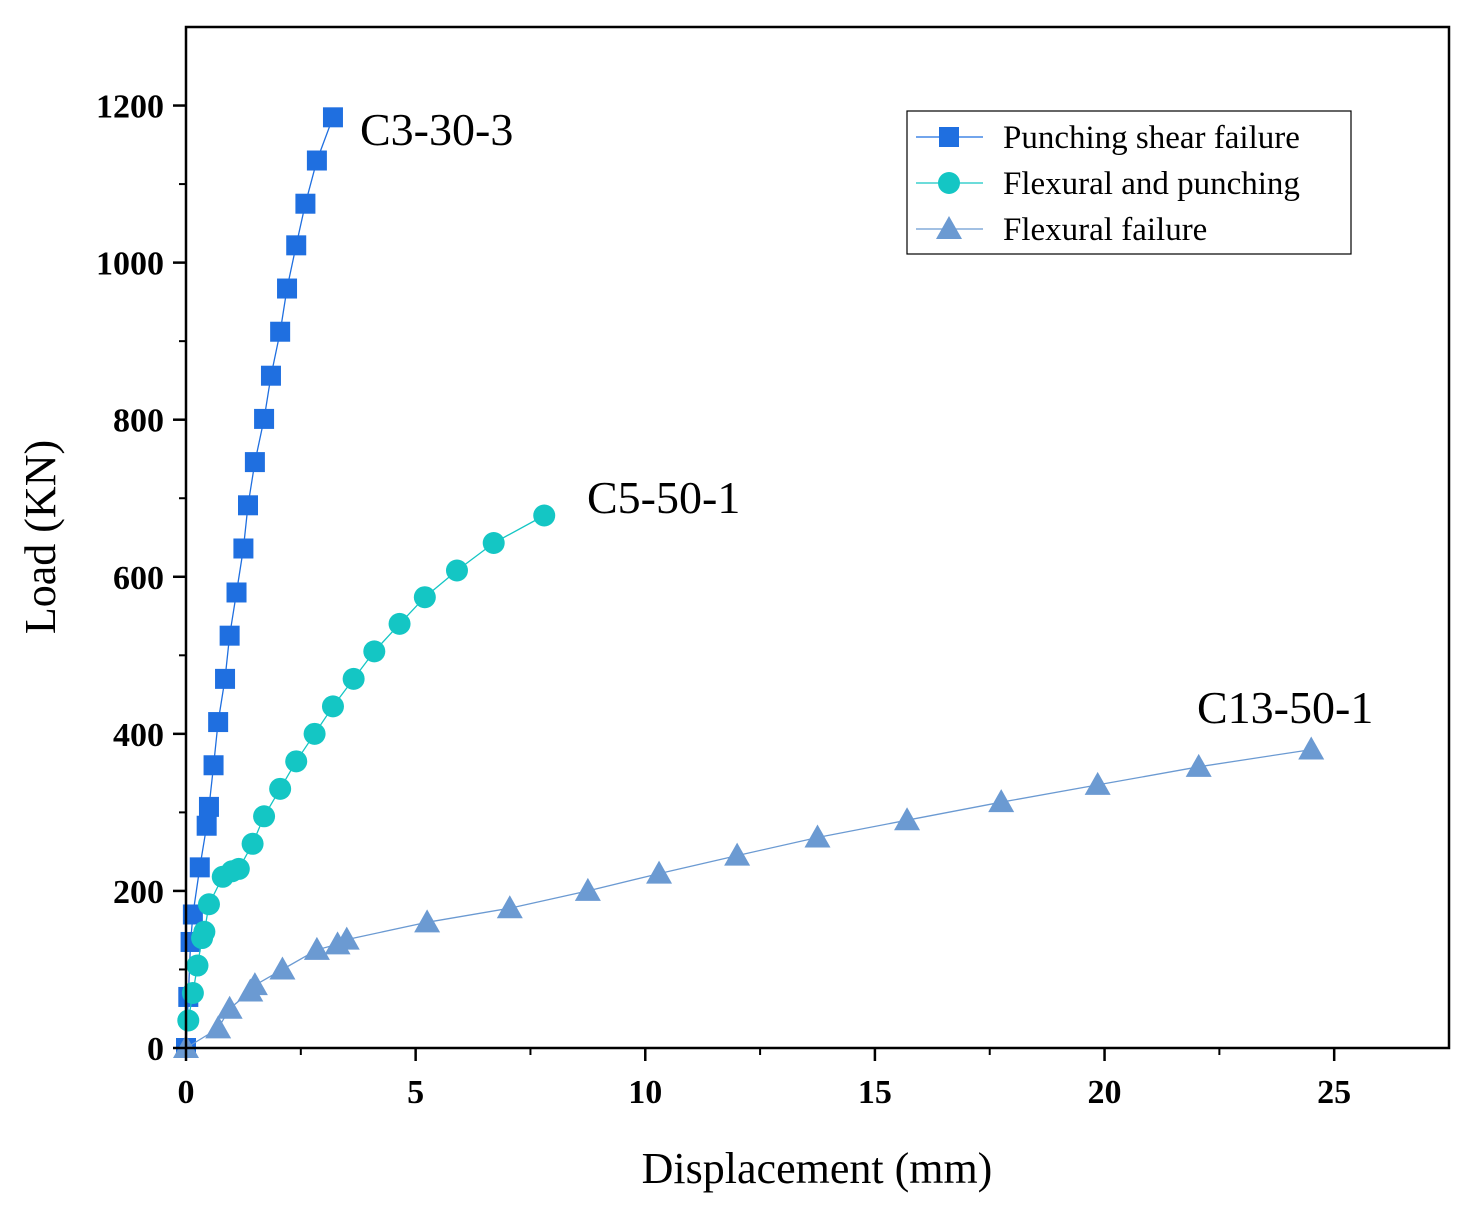 This screenshot has width=1480, height=1224. Describe the element at coordinates (130, 264) in the screenshot. I see `y-tick-label: 1000` at that location.